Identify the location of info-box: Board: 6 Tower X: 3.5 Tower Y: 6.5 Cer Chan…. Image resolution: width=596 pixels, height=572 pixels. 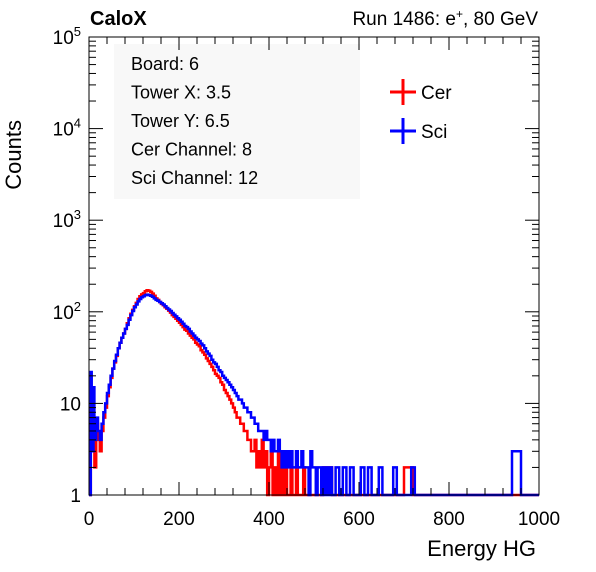
(194, 121).